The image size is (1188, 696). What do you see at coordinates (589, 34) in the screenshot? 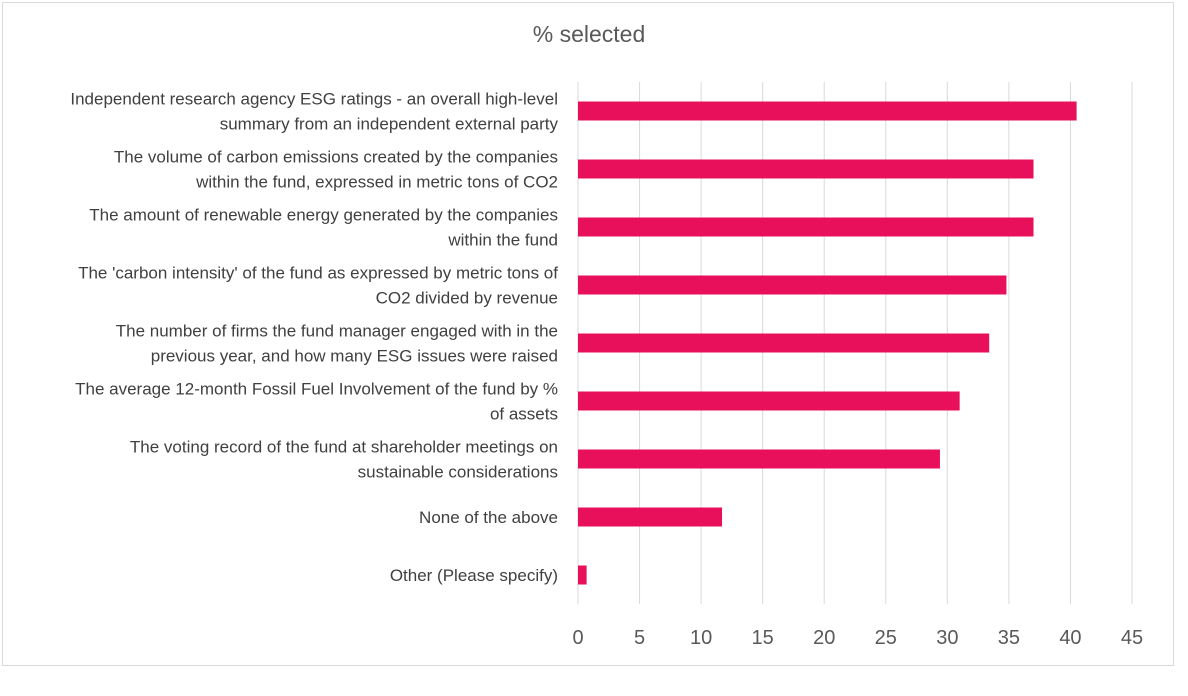
I see `chart-title: % selected` at bounding box center [589, 34].